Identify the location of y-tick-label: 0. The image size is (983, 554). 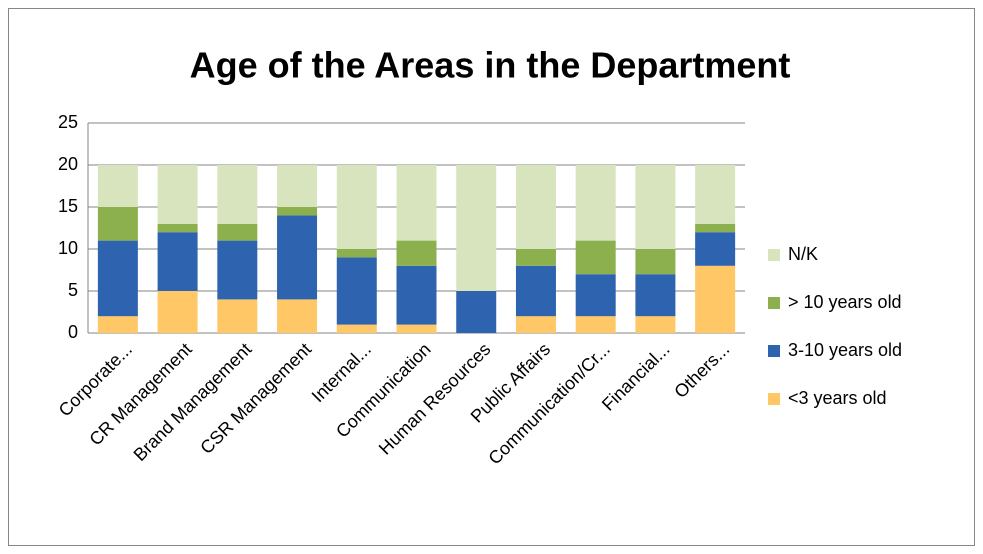
(73, 332).